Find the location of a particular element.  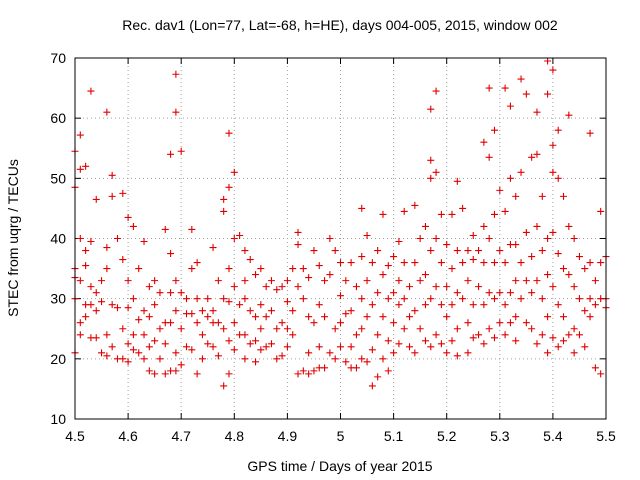

y-tick-label: 10 is located at coordinates (58, 419).